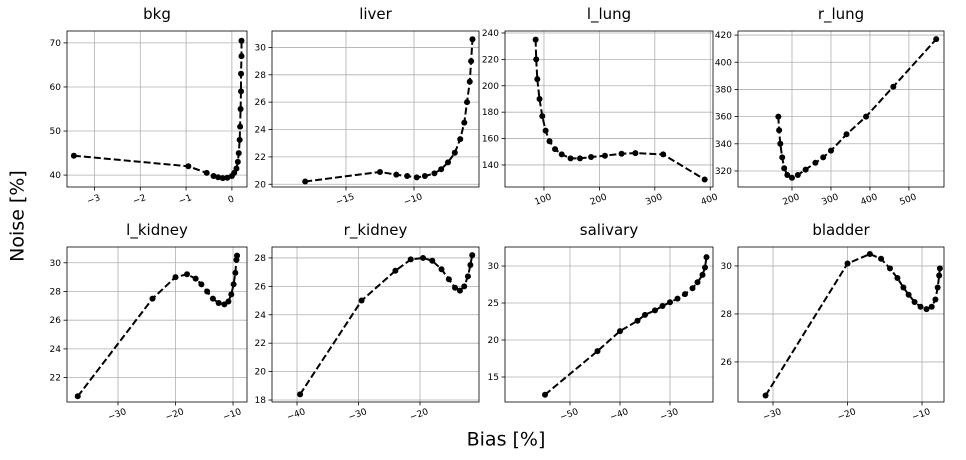  I want to click on y-tick-label: 140, so click(490, 166).